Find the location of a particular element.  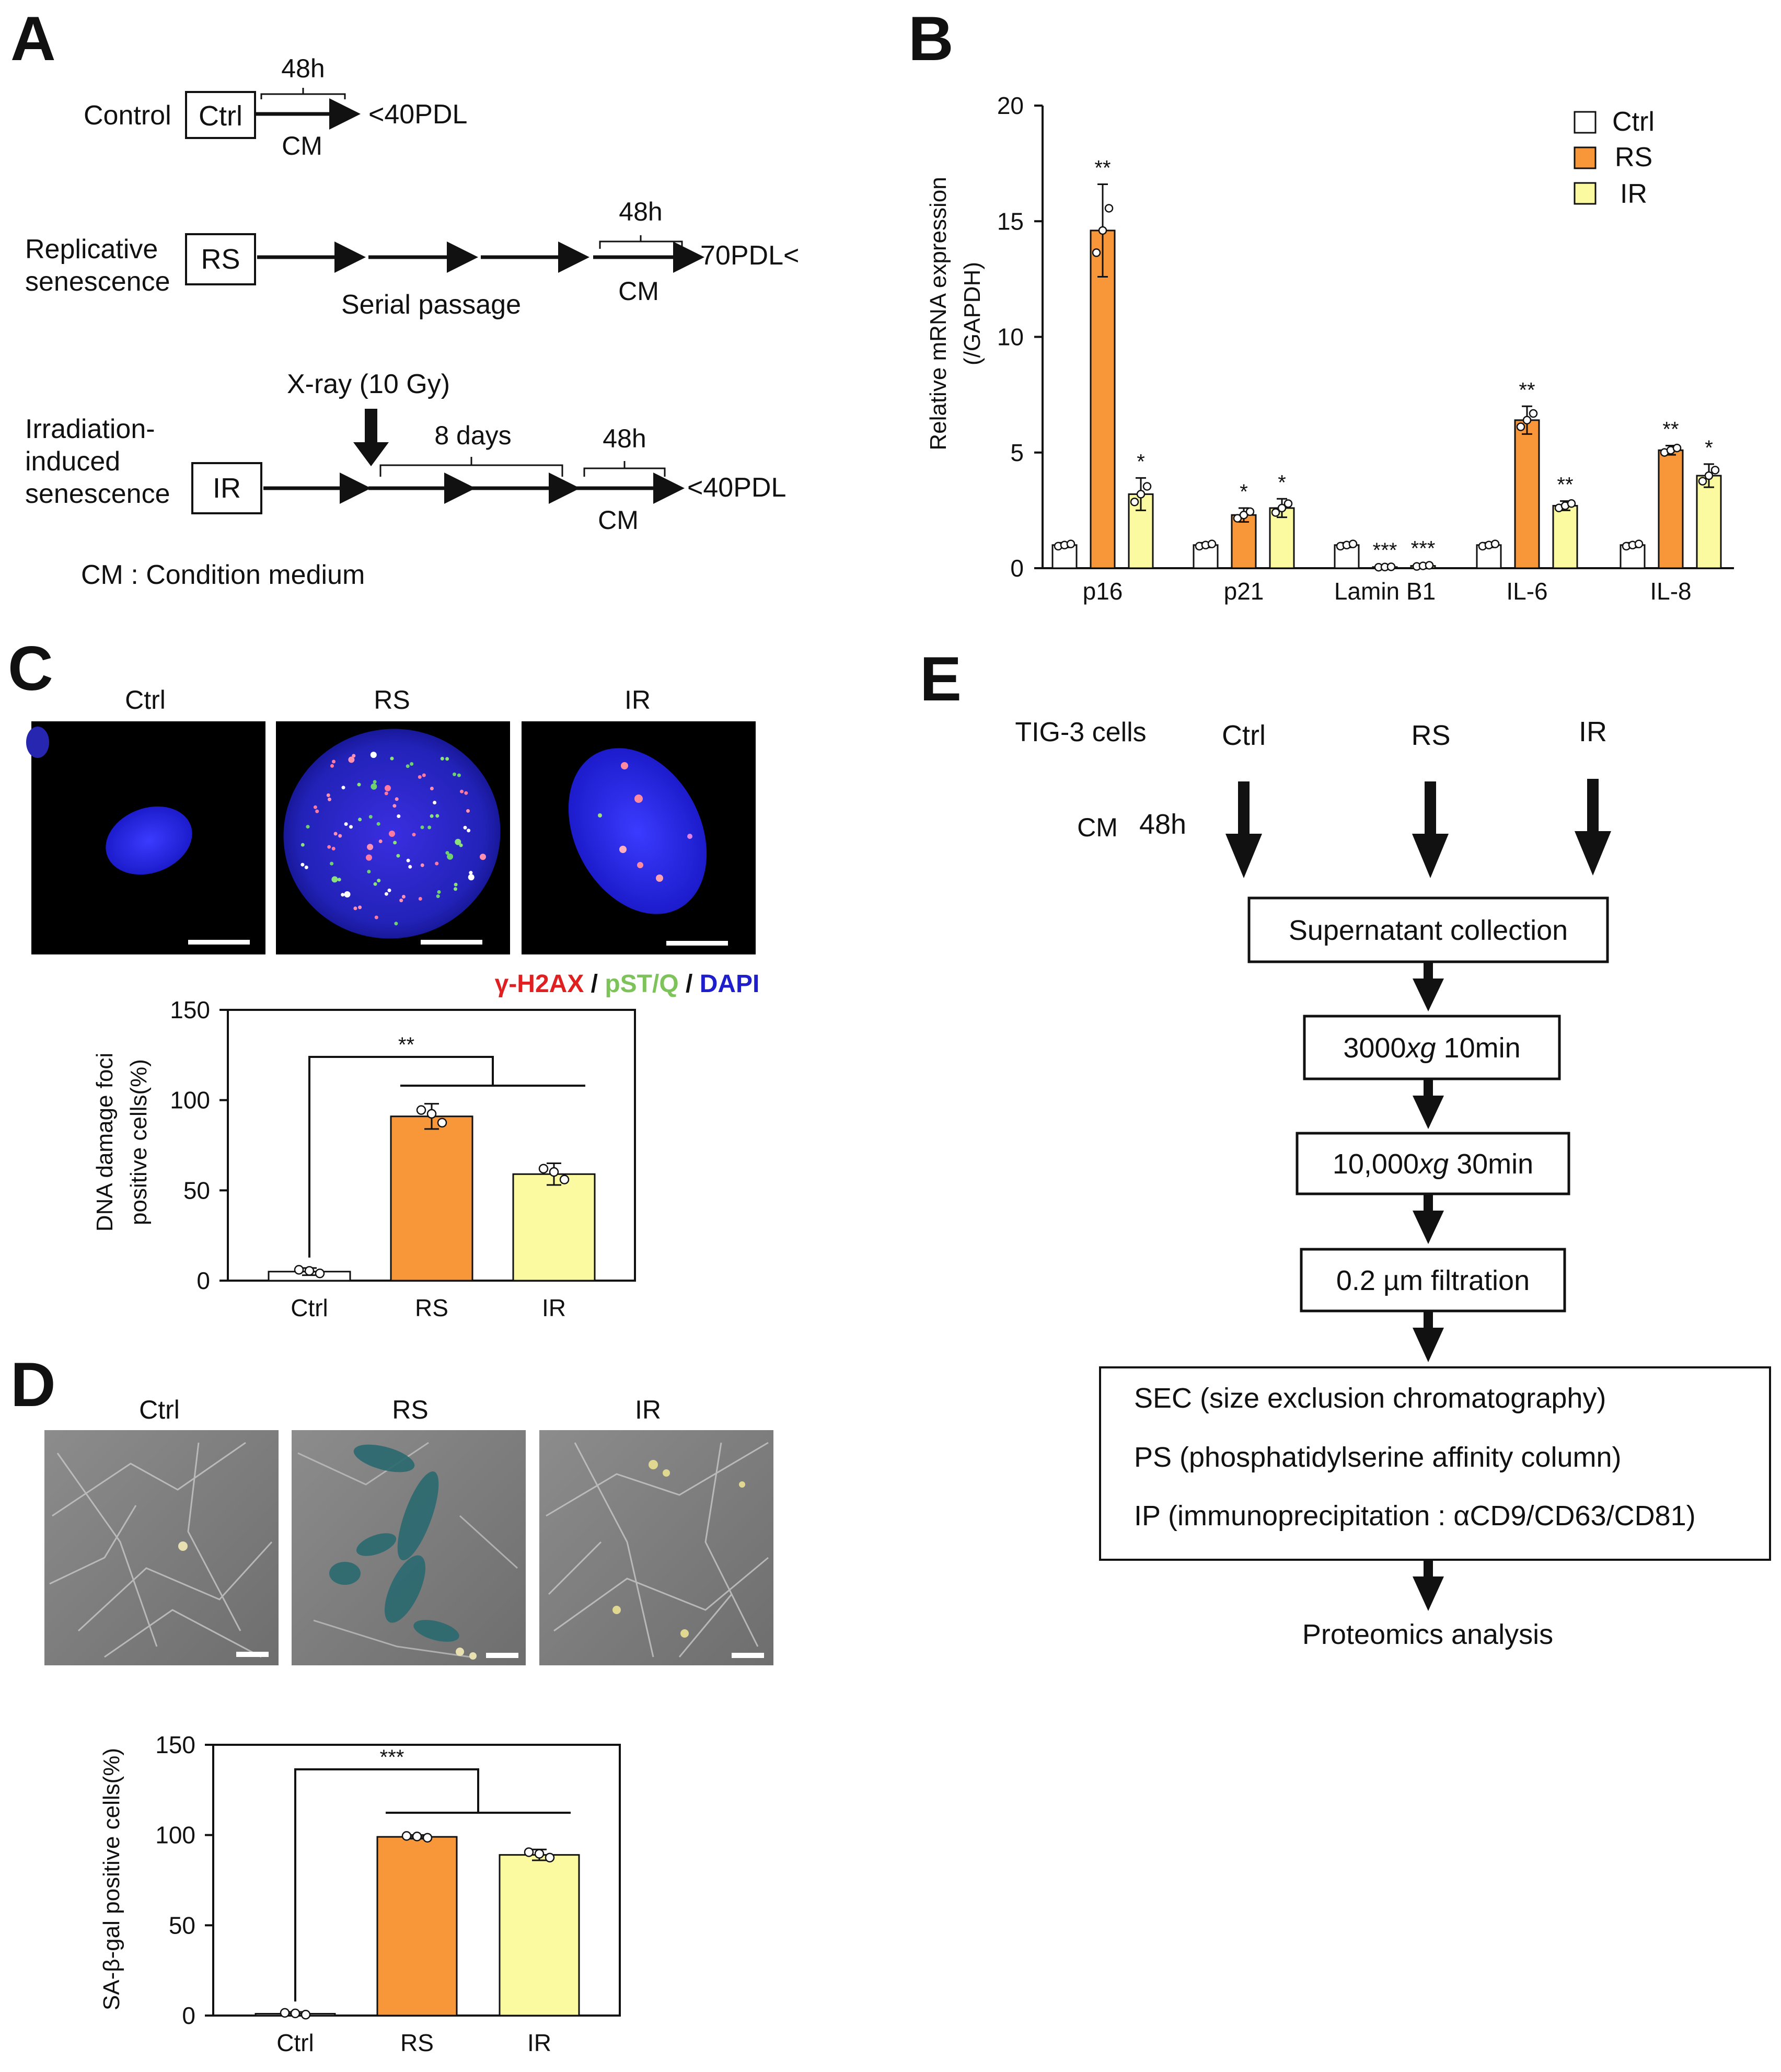

chartC-y-tick-label: 150 is located at coordinates (190, 1010).